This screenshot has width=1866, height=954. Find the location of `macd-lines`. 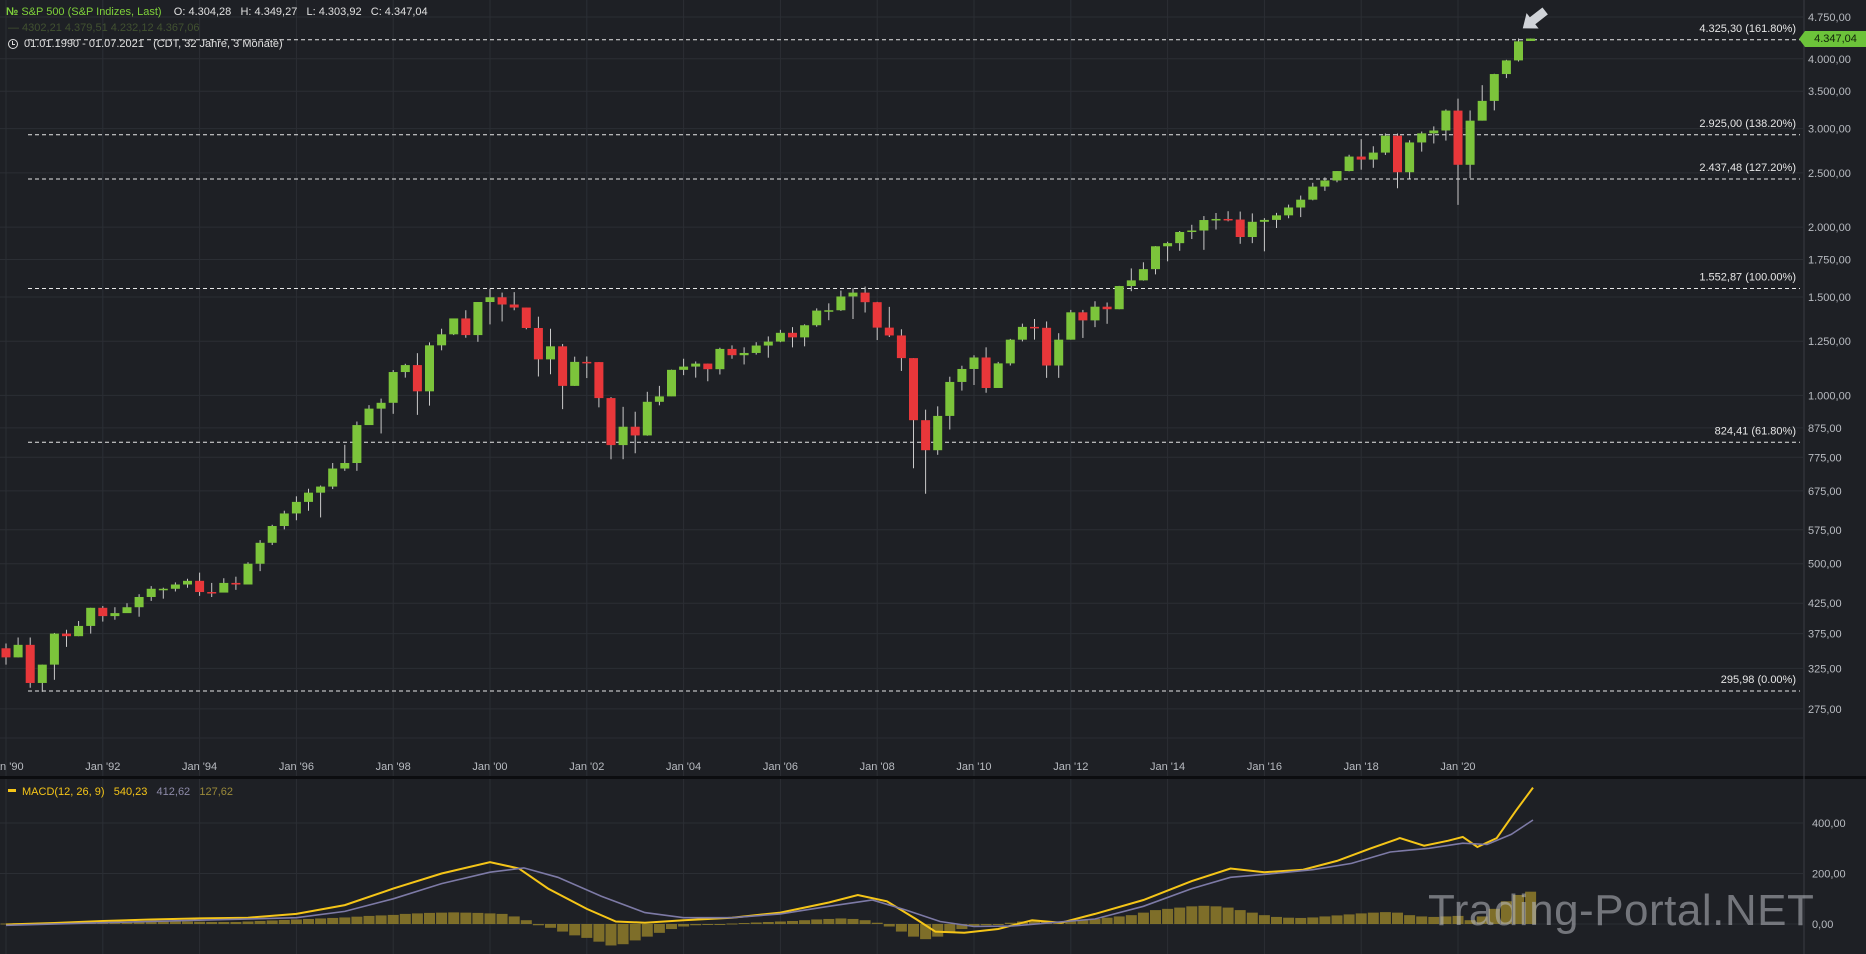

macd-lines is located at coordinates (769, 860).